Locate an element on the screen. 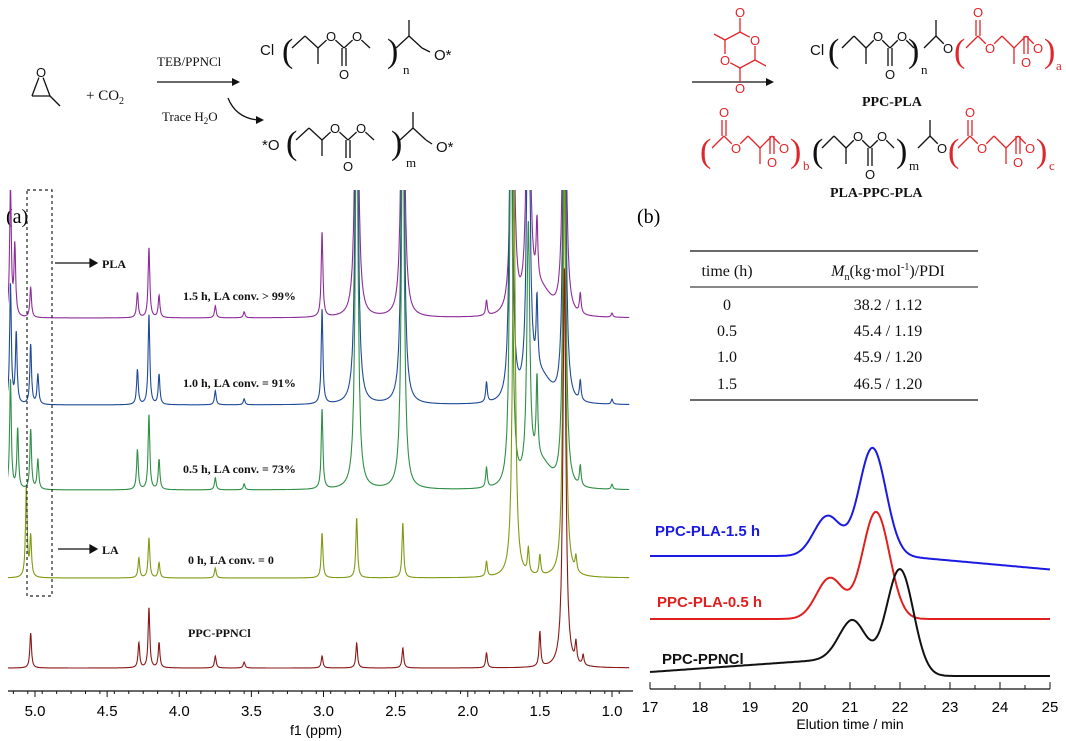  tick-label: 4.0 is located at coordinates (179, 711).